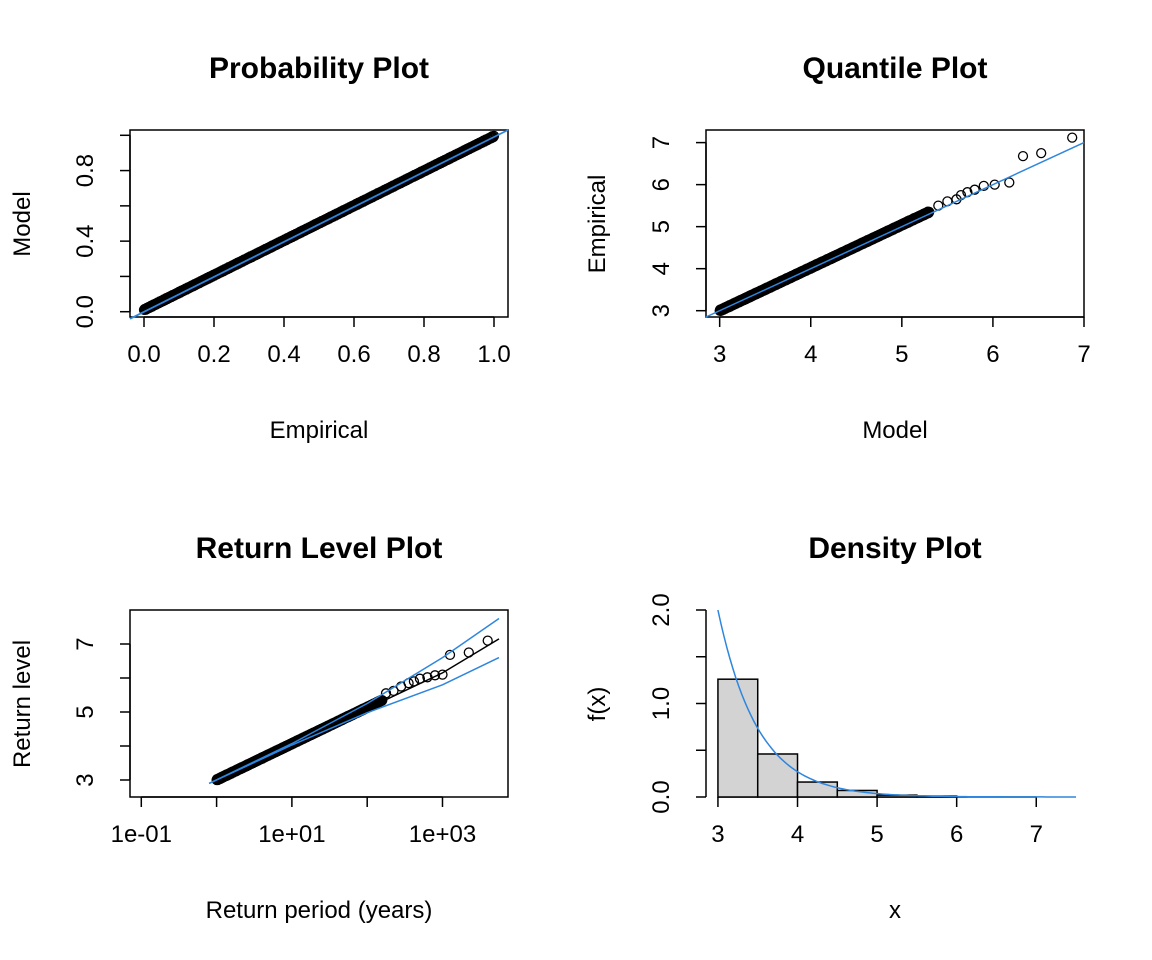  I want to click on quant-y-tick-label: 3, so click(661, 310).